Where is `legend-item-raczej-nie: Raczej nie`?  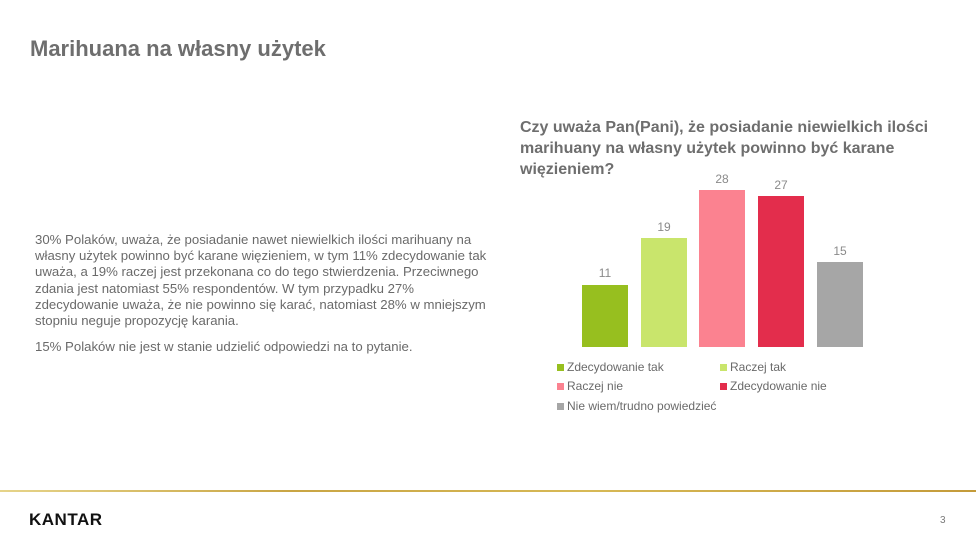
legend-item-raczej-nie: Raczej nie is located at coordinates (590, 386).